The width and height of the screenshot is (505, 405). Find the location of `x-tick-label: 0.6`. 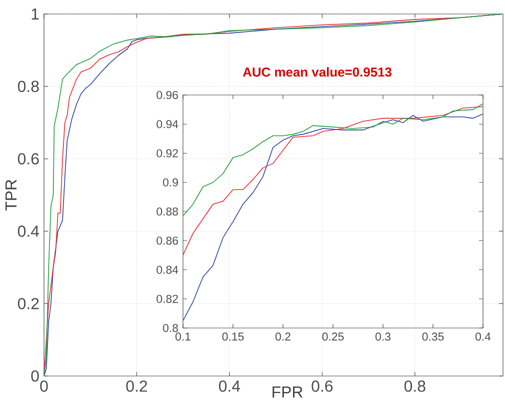

x-tick-label: 0.6 is located at coordinates (322, 386).